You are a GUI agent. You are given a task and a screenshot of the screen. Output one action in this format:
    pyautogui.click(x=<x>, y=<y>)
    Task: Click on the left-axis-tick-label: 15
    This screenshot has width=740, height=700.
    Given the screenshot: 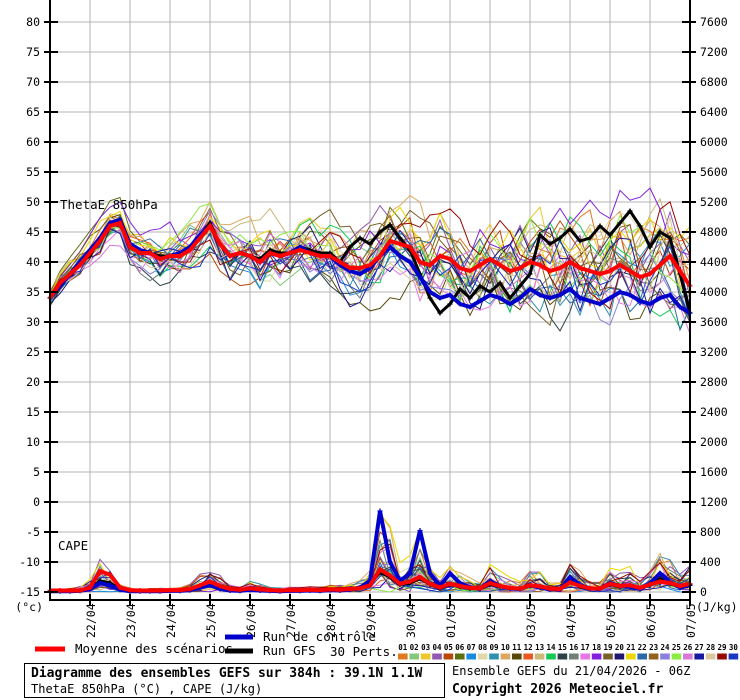 What is the action you would take?
    pyautogui.click(x=33, y=412)
    